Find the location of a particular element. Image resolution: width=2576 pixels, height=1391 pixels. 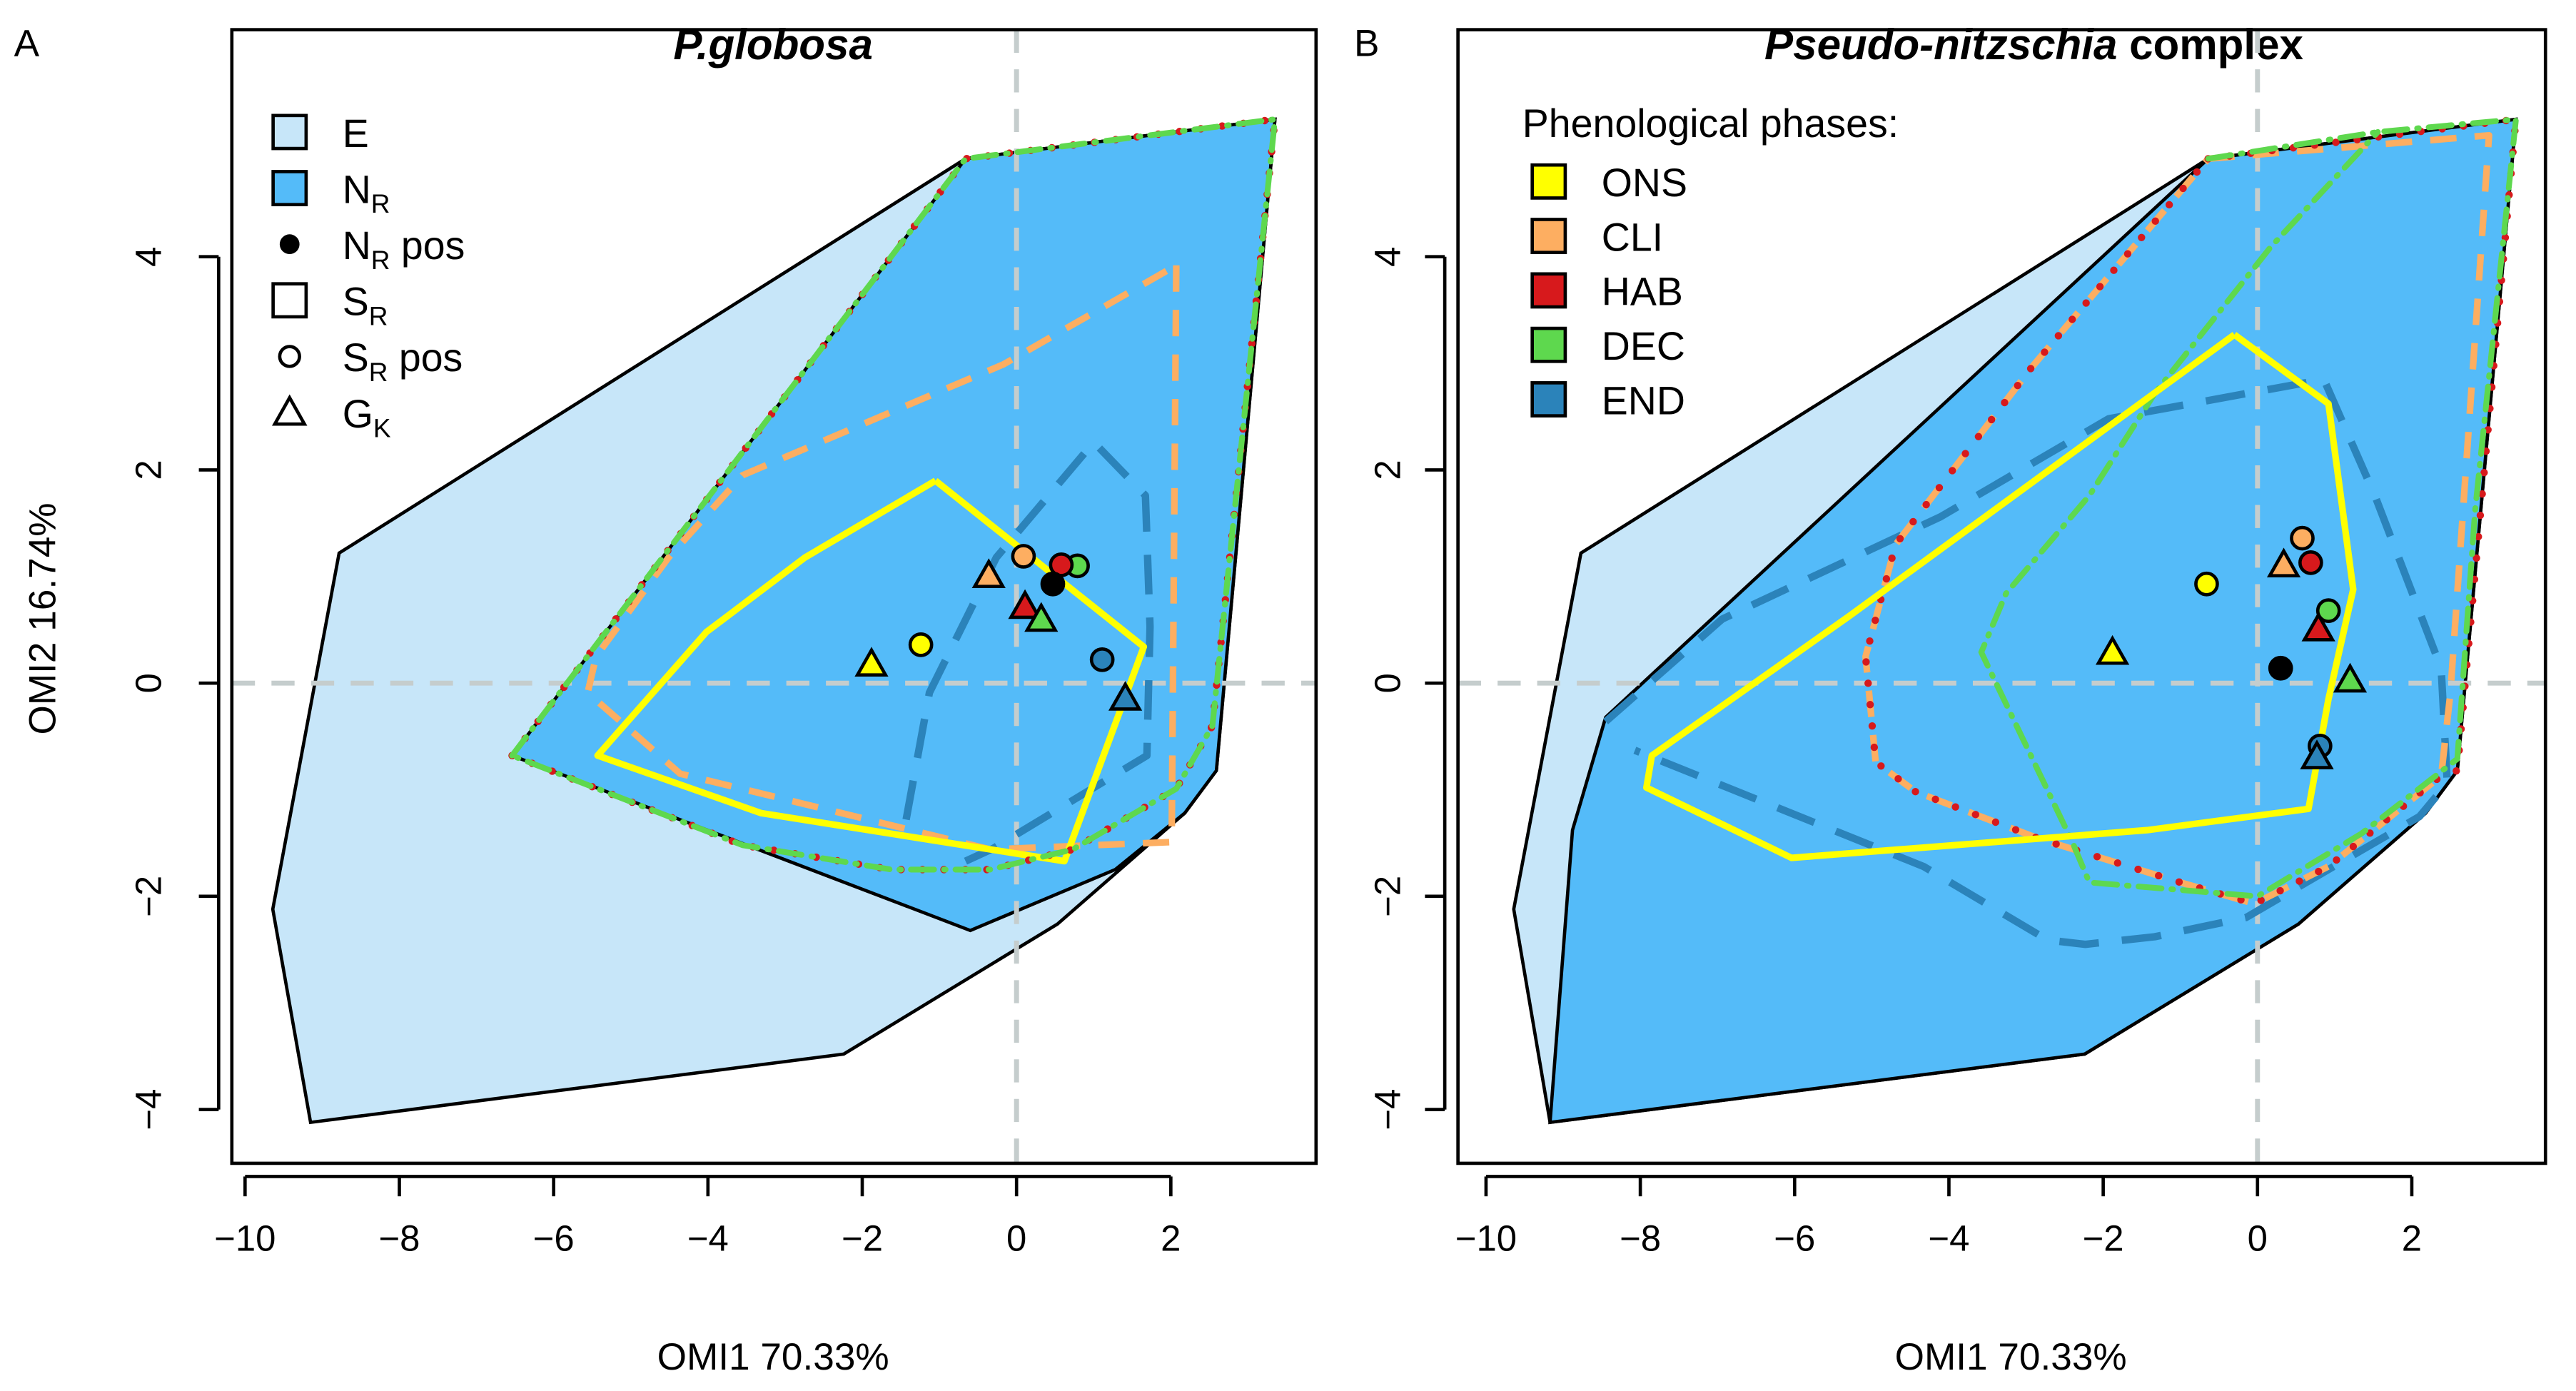

legend-symbol-fill-NR is located at coordinates (289, 188).